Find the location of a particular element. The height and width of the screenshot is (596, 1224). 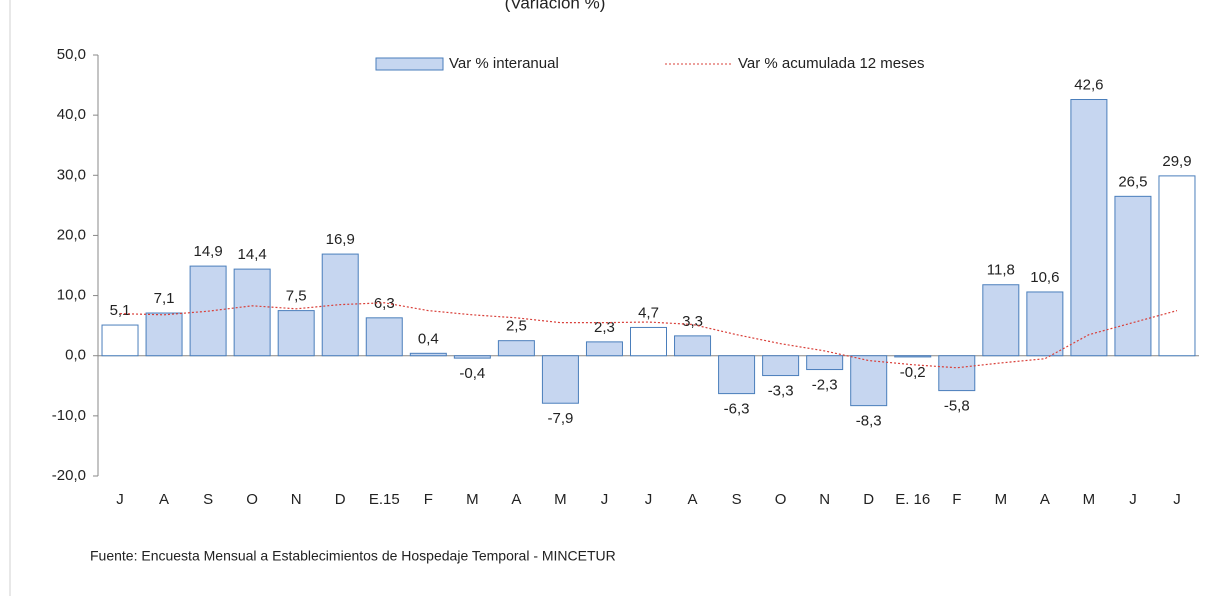

data-label: 7,5 is located at coordinates (296, 296).